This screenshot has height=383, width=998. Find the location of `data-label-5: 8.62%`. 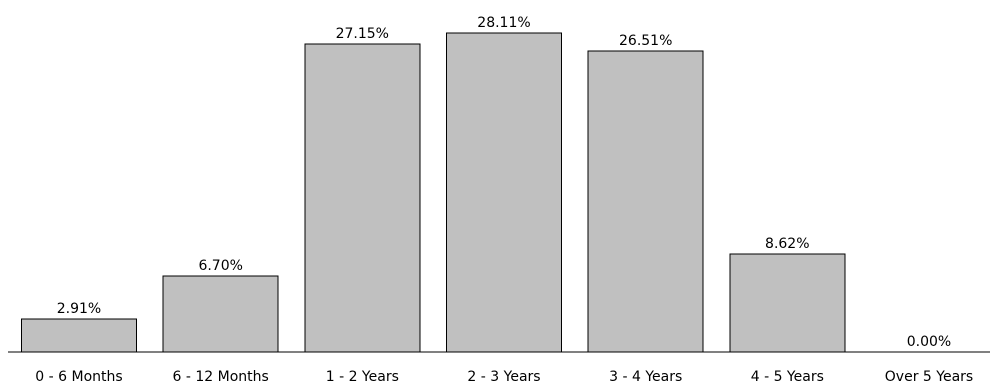

data-label-5: 8.62% is located at coordinates (787, 244).